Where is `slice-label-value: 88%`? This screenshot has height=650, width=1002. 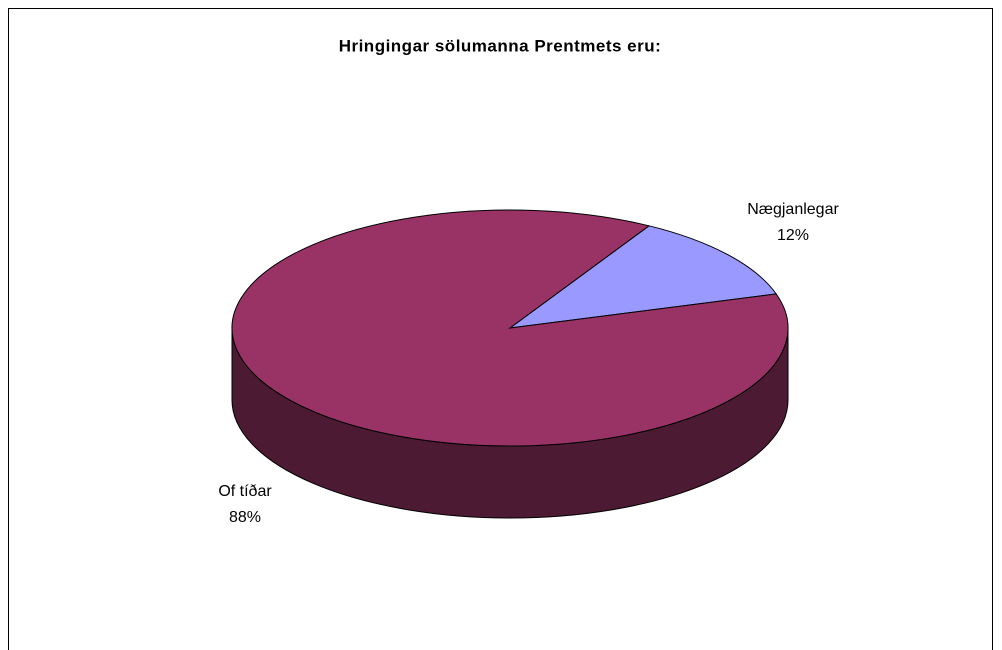 slice-label-value: 88% is located at coordinates (245, 517).